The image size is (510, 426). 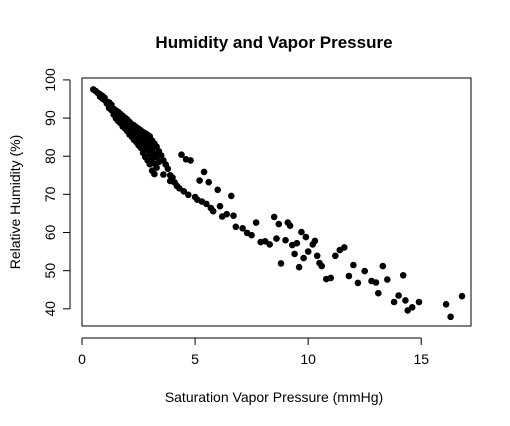 What do you see at coordinates (273, 42) in the screenshot?
I see `chart-title: Humidity and Vapor Pressure` at bounding box center [273, 42].